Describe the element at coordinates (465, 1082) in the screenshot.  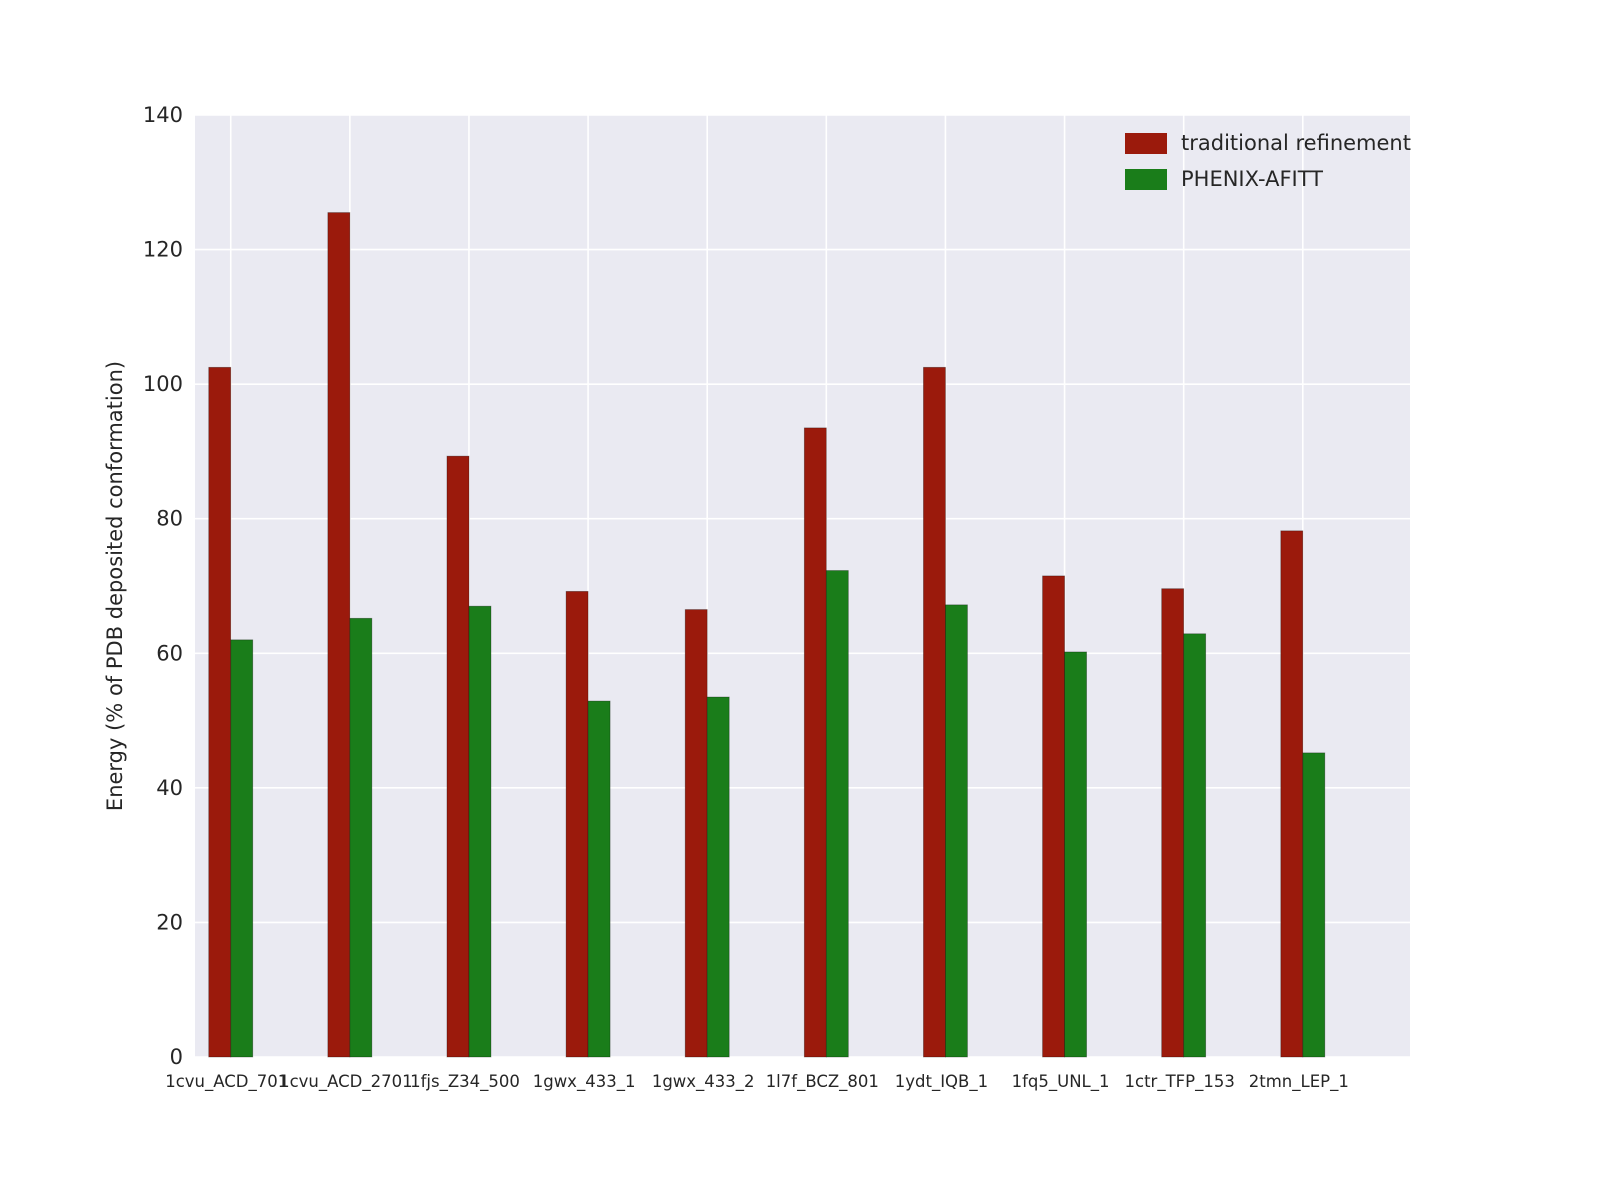
I see `x-tick-label: 1fjs_Z34_500` at that location.